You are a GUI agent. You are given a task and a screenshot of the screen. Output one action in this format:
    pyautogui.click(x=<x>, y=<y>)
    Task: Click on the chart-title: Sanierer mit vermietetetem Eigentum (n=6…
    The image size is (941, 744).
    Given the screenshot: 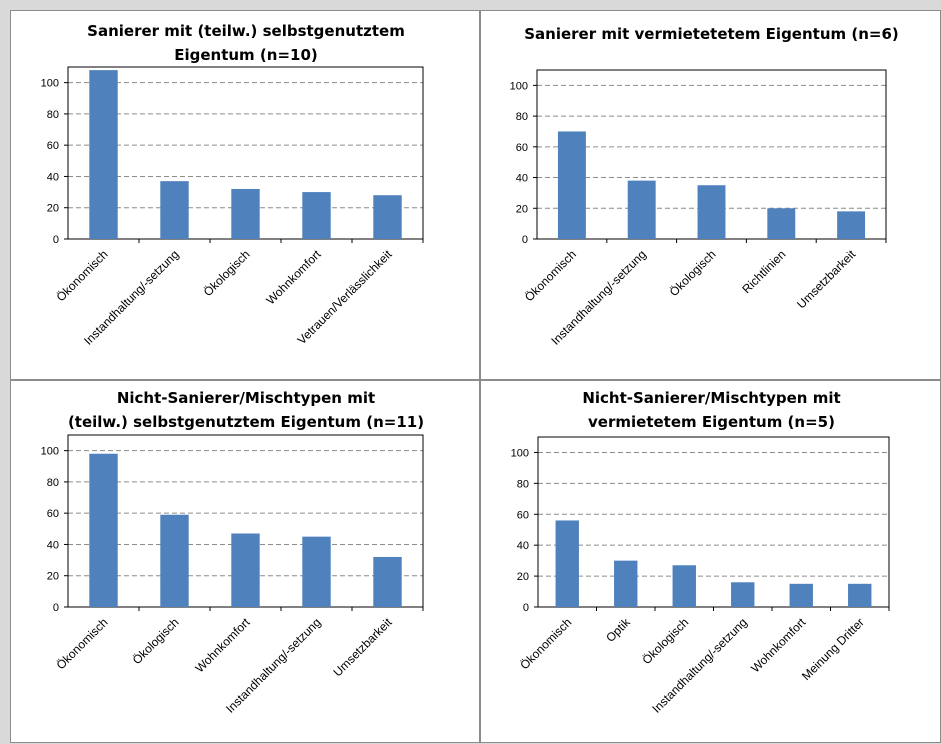 What is the action you would take?
    pyautogui.click(x=711, y=34)
    